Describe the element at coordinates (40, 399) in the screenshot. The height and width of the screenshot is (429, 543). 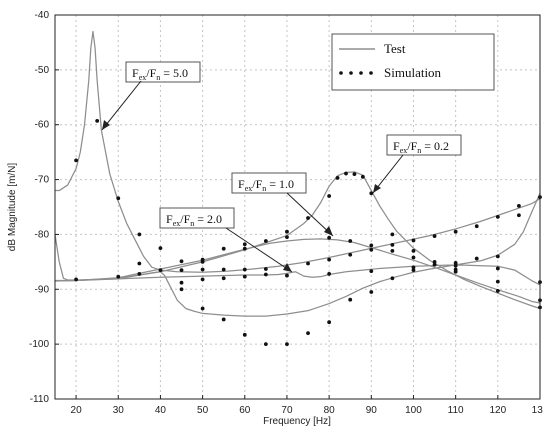
I see `y-tick-label: -110` at that location.